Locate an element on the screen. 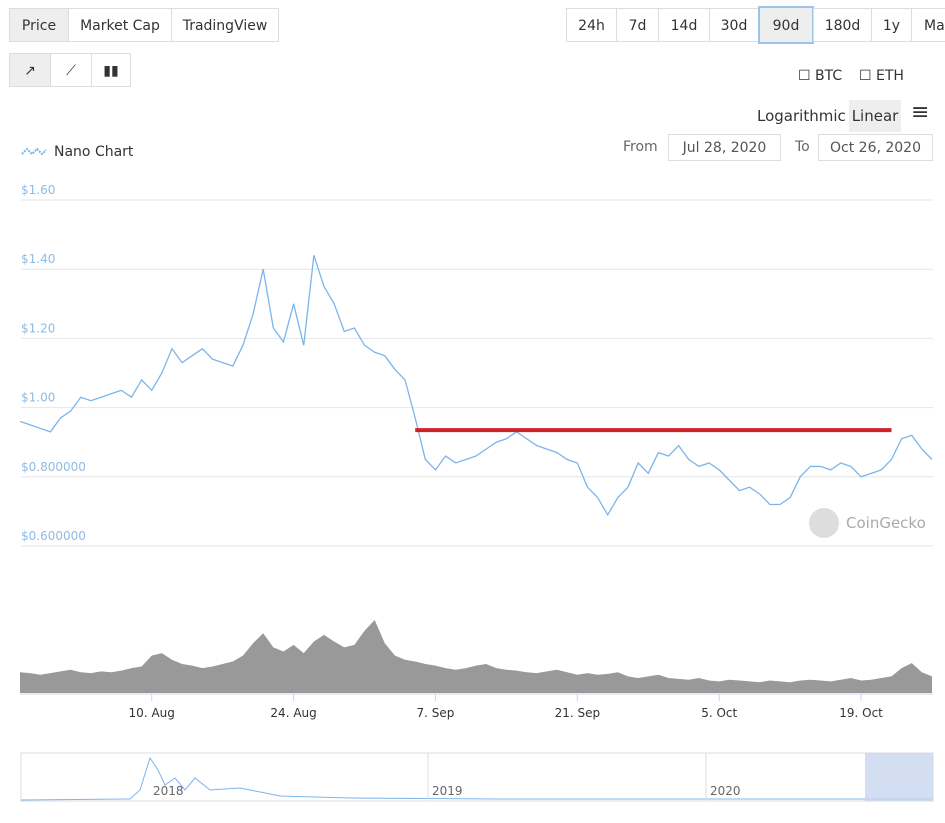 This screenshot has width=945, height=823. navigator: 2018 2019 2020 is located at coordinates (477, 777).